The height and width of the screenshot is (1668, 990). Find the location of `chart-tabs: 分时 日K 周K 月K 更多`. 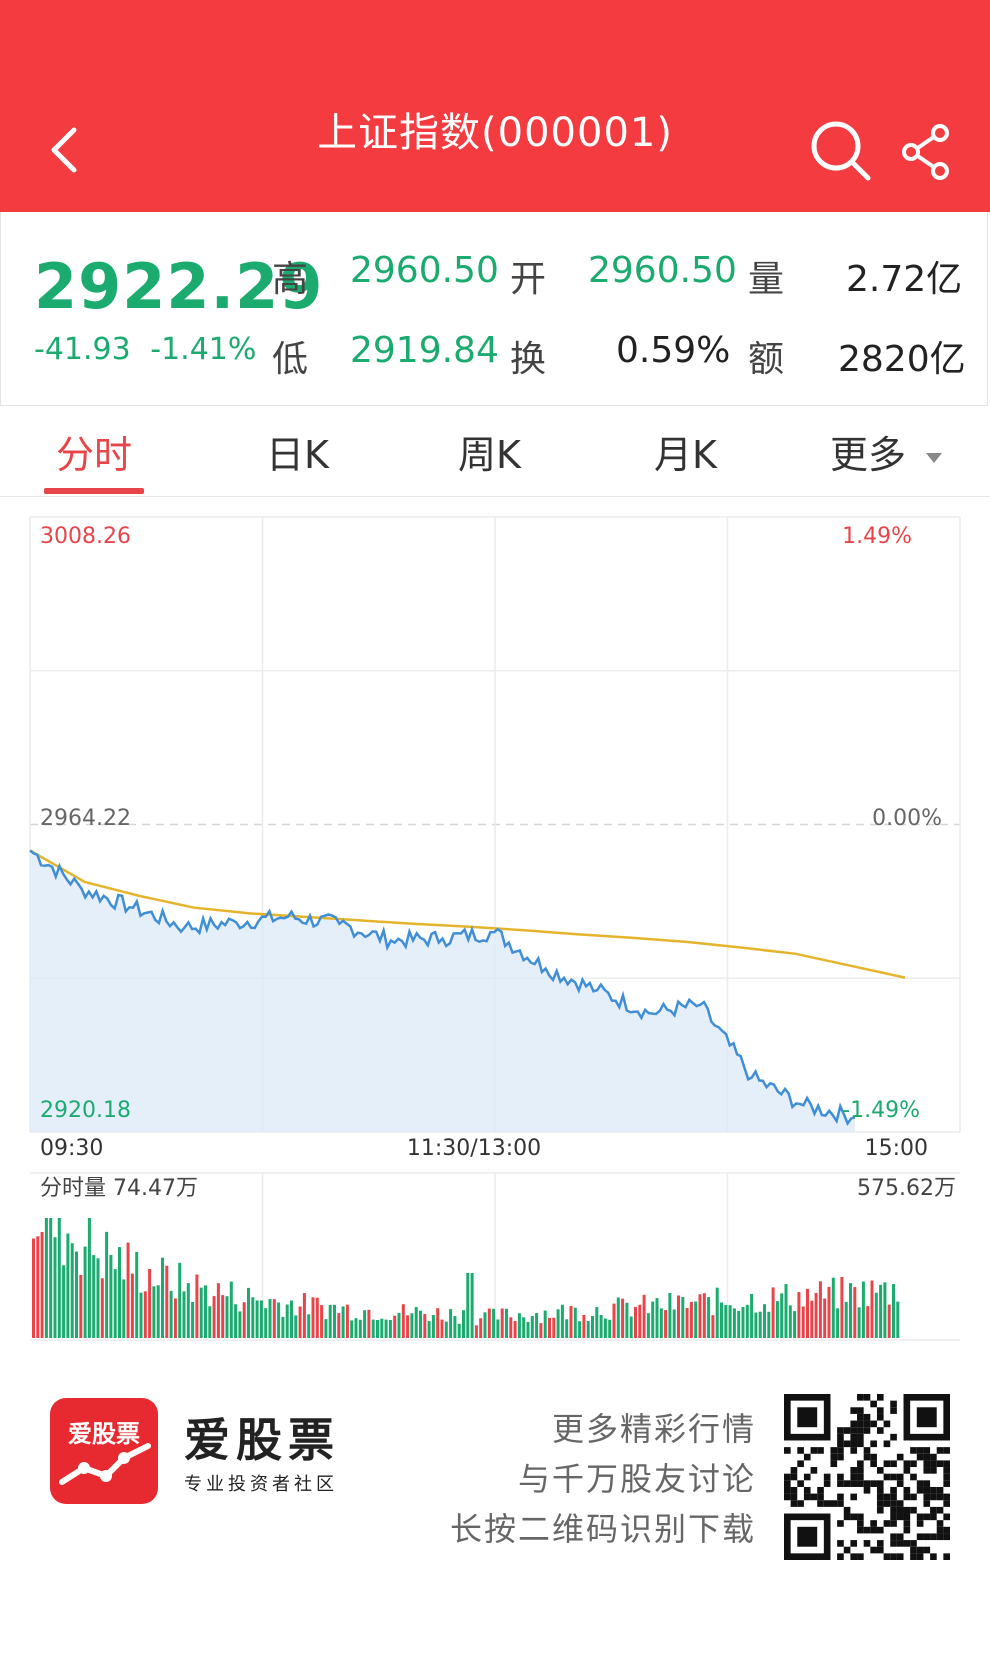

chart-tabs: 分时 日K 周K 月K 更多 is located at coordinates (495, 451).